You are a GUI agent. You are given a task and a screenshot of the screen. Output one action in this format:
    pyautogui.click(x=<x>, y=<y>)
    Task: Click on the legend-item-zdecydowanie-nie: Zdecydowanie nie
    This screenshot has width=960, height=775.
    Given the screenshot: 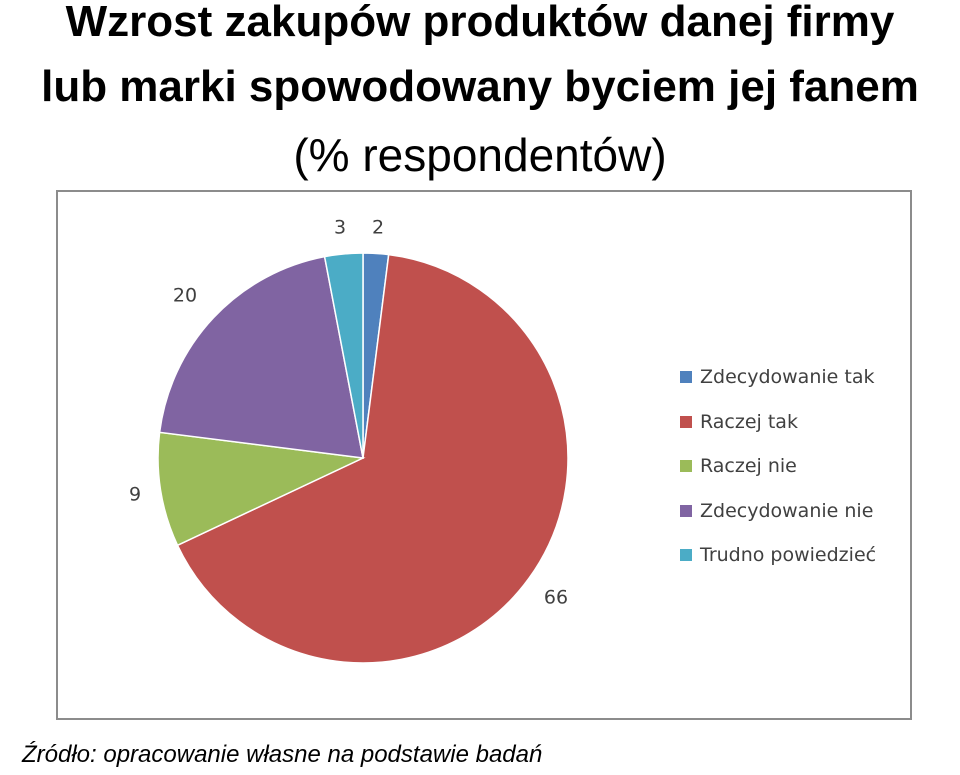 What is the action you would take?
    pyautogui.click(x=778, y=511)
    